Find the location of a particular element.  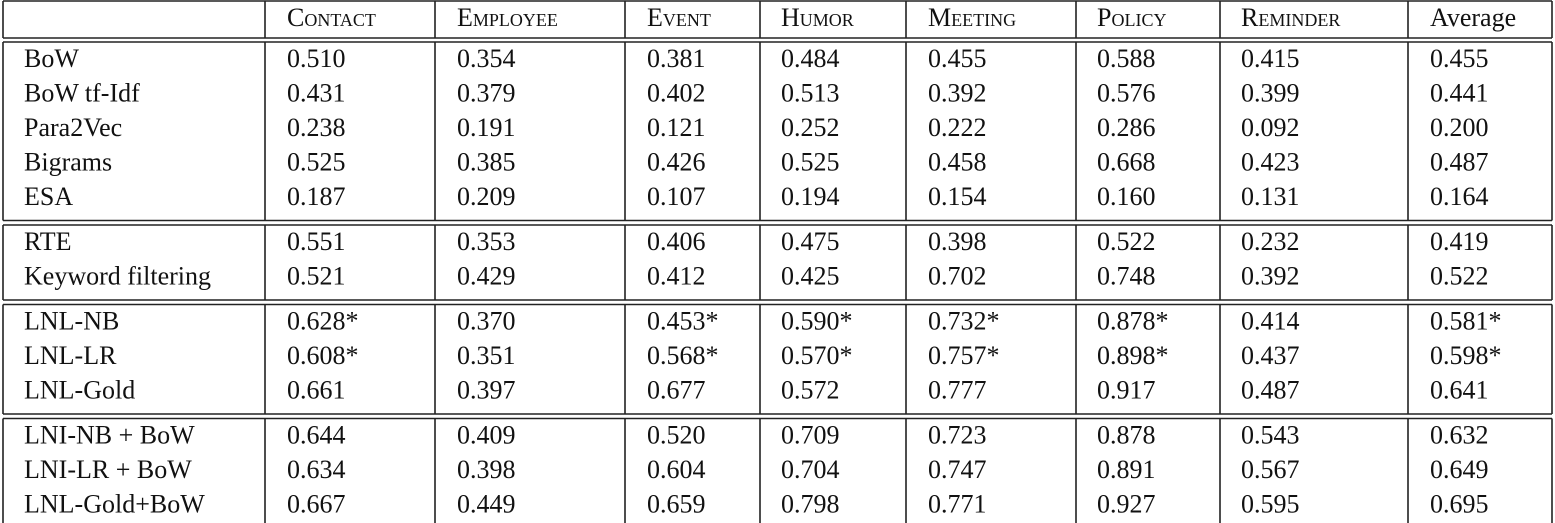

cell: 0.429 is located at coordinates (486, 275).